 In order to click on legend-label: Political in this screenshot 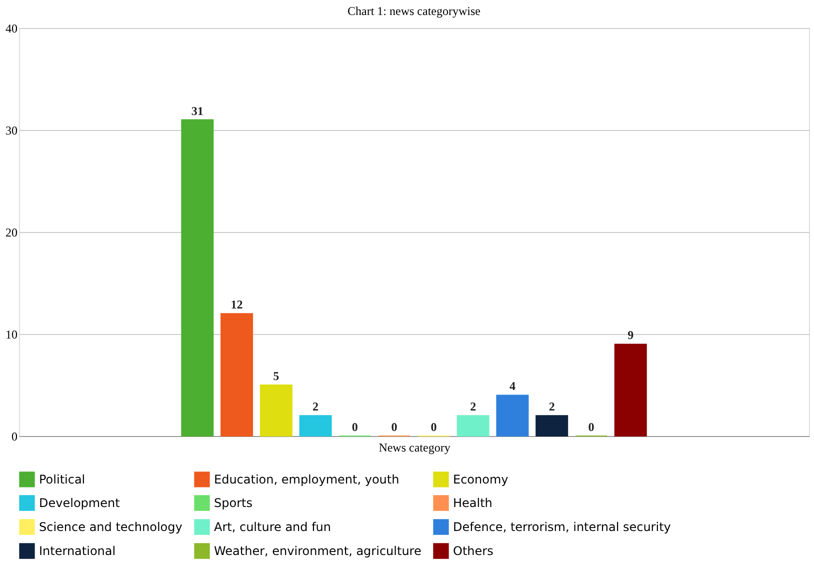, I will do `click(62, 479)`.